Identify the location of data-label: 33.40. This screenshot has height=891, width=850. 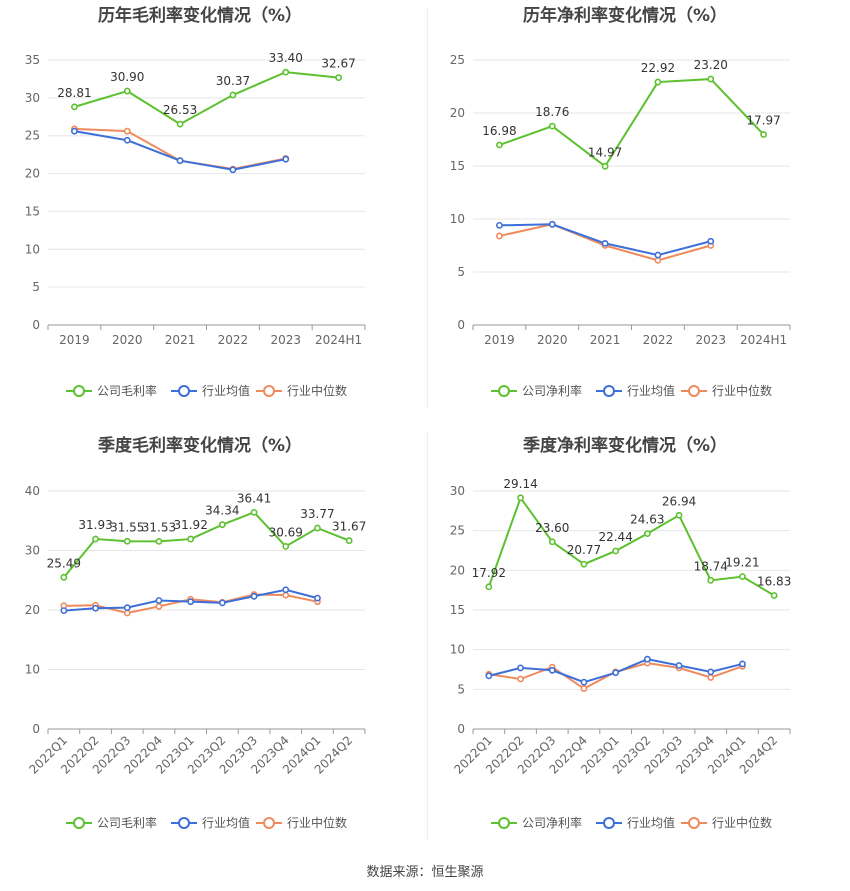
(286, 58).